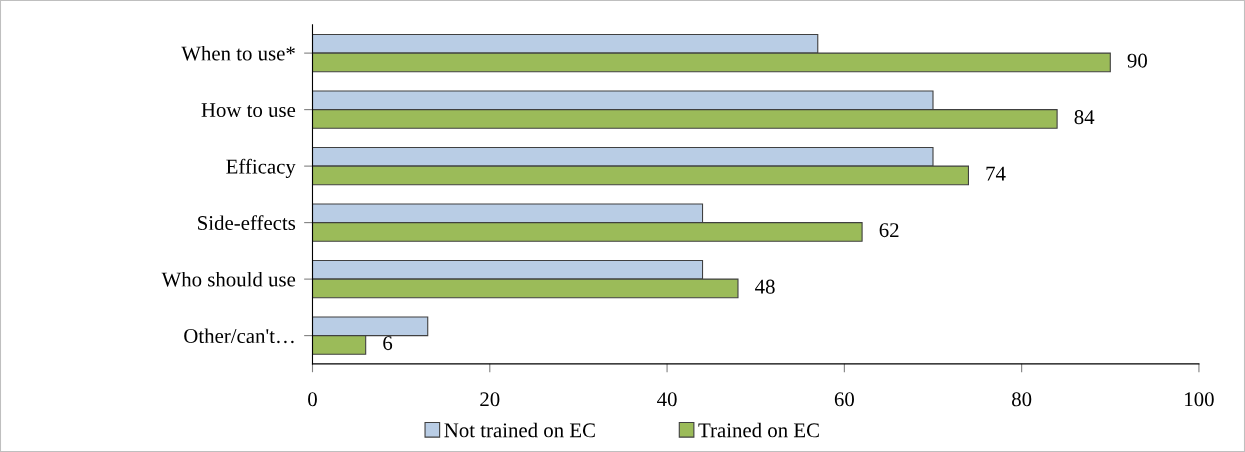 The height and width of the screenshot is (452, 1245). Describe the element at coordinates (312, 399) in the screenshot. I see `x-tick-label: 0` at that location.